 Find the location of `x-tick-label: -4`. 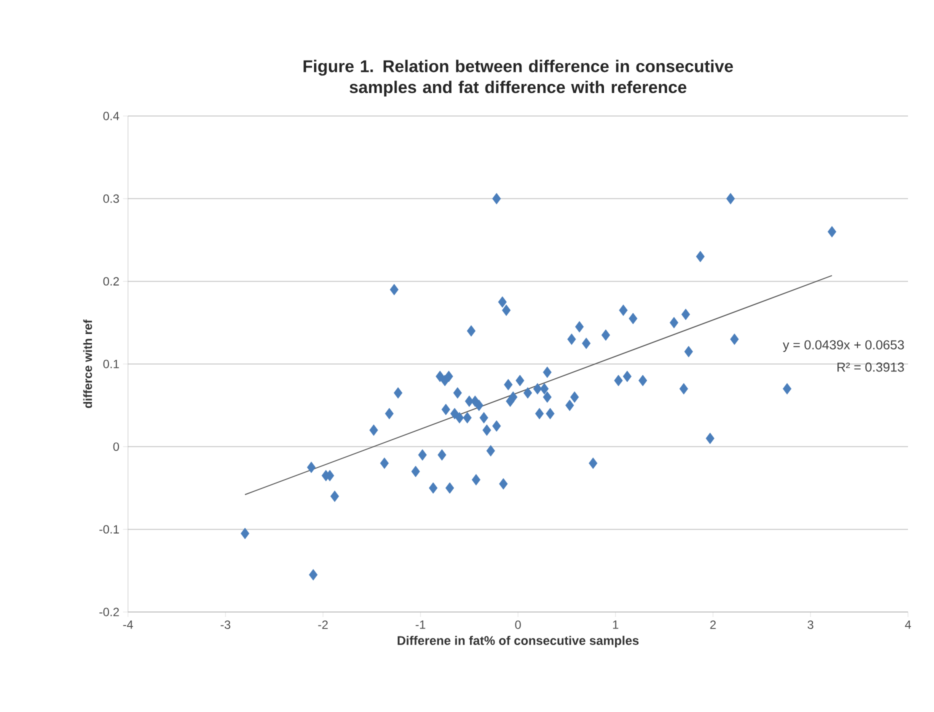

x-tick-label: -4 is located at coordinates (128, 624).